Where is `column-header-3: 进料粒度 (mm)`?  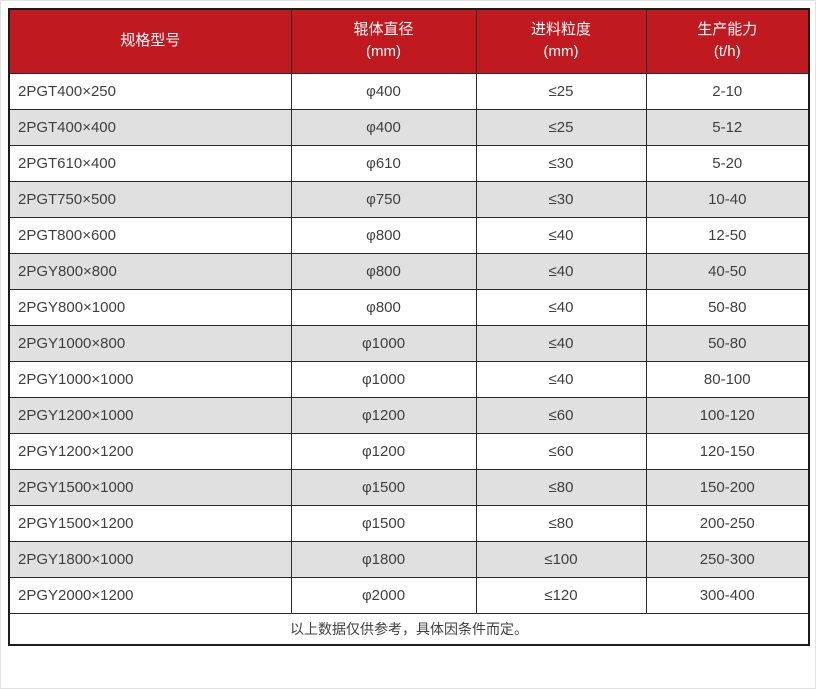
column-header-3: 进料粒度 (mm) is located at coordinates (561, 41).